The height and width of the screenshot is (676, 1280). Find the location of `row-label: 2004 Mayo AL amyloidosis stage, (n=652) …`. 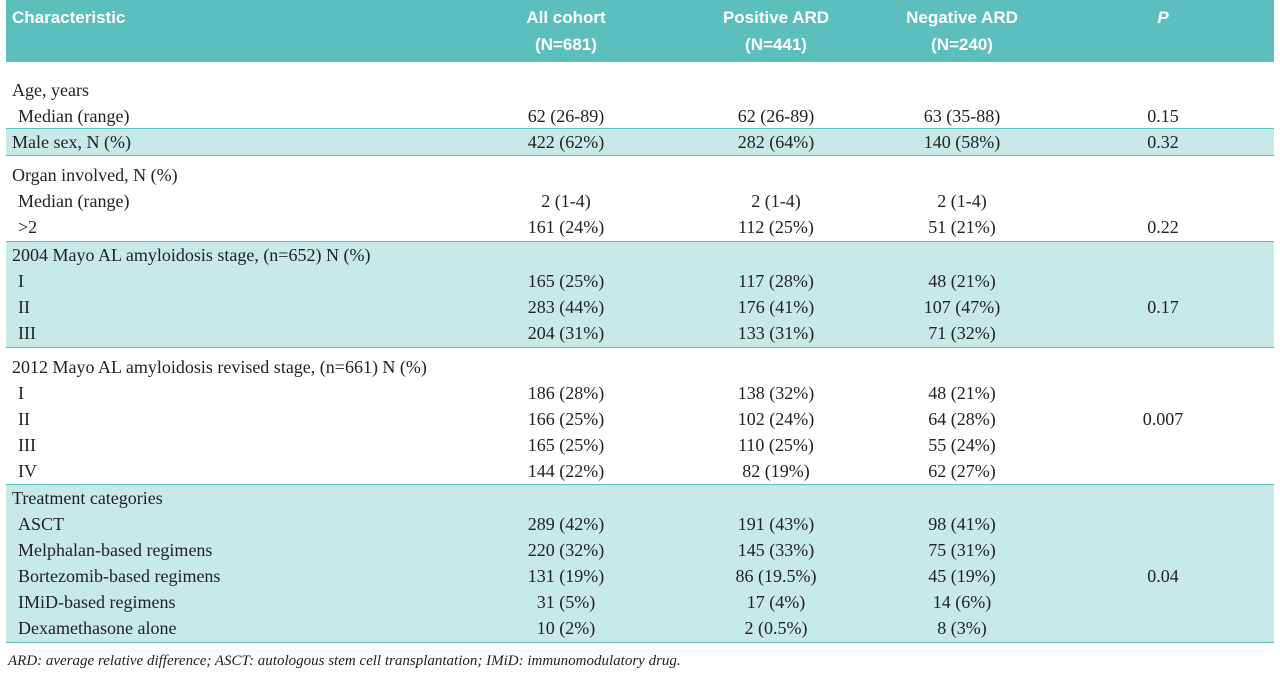

row-label: 2004 Mayo AL amyloidosis stage, (n=652) … is located at coordinates (191, 255).